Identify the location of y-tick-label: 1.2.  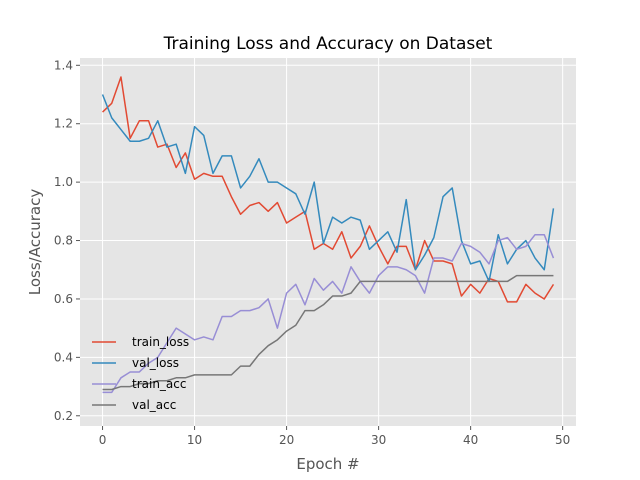
(63, 124).